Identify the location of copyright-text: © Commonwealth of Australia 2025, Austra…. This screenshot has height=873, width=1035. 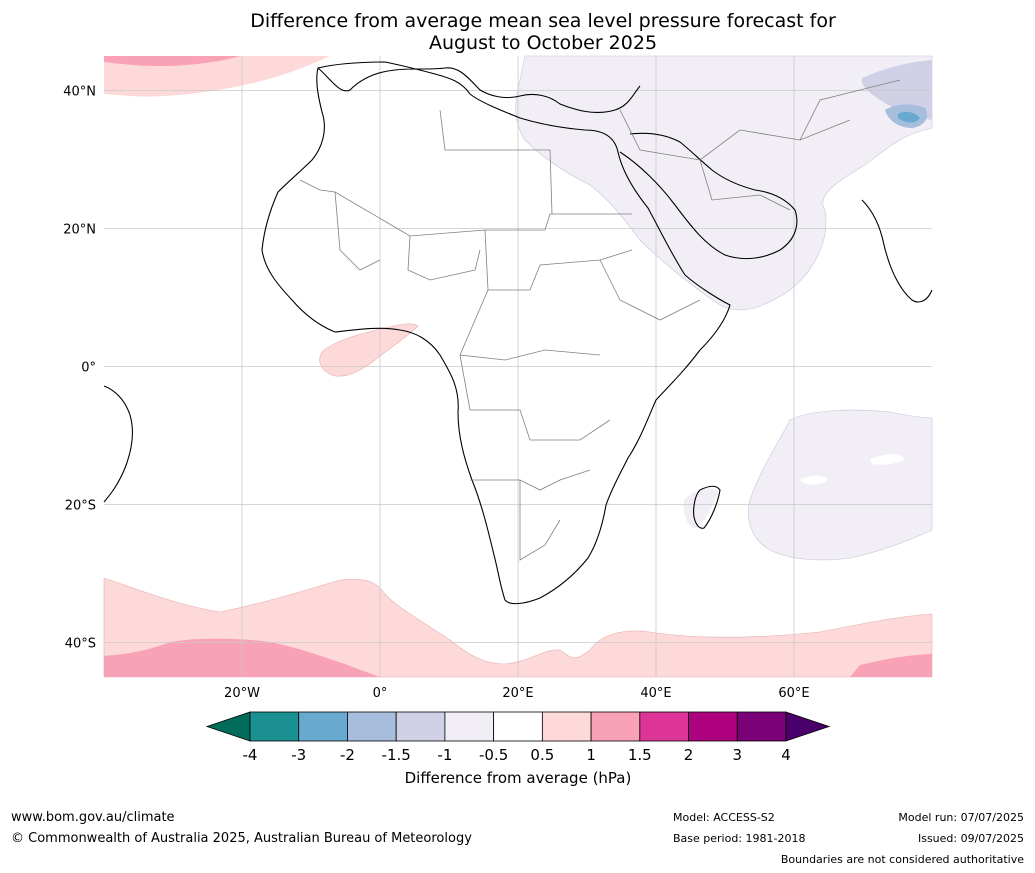
(241, 838).